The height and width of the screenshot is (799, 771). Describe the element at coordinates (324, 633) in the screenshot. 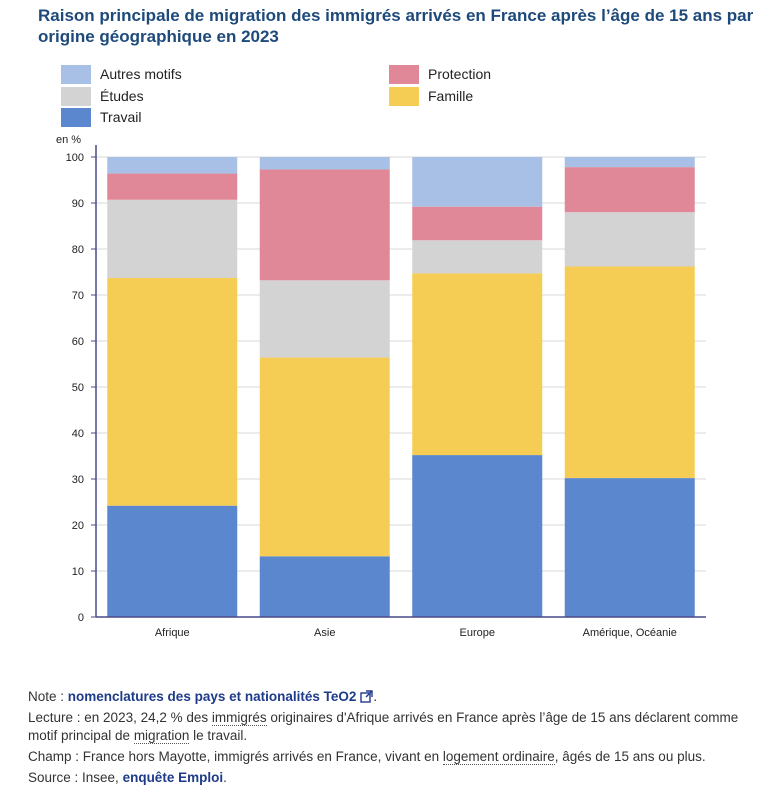

I see `x-tick-label-asie: Asie` at that location.